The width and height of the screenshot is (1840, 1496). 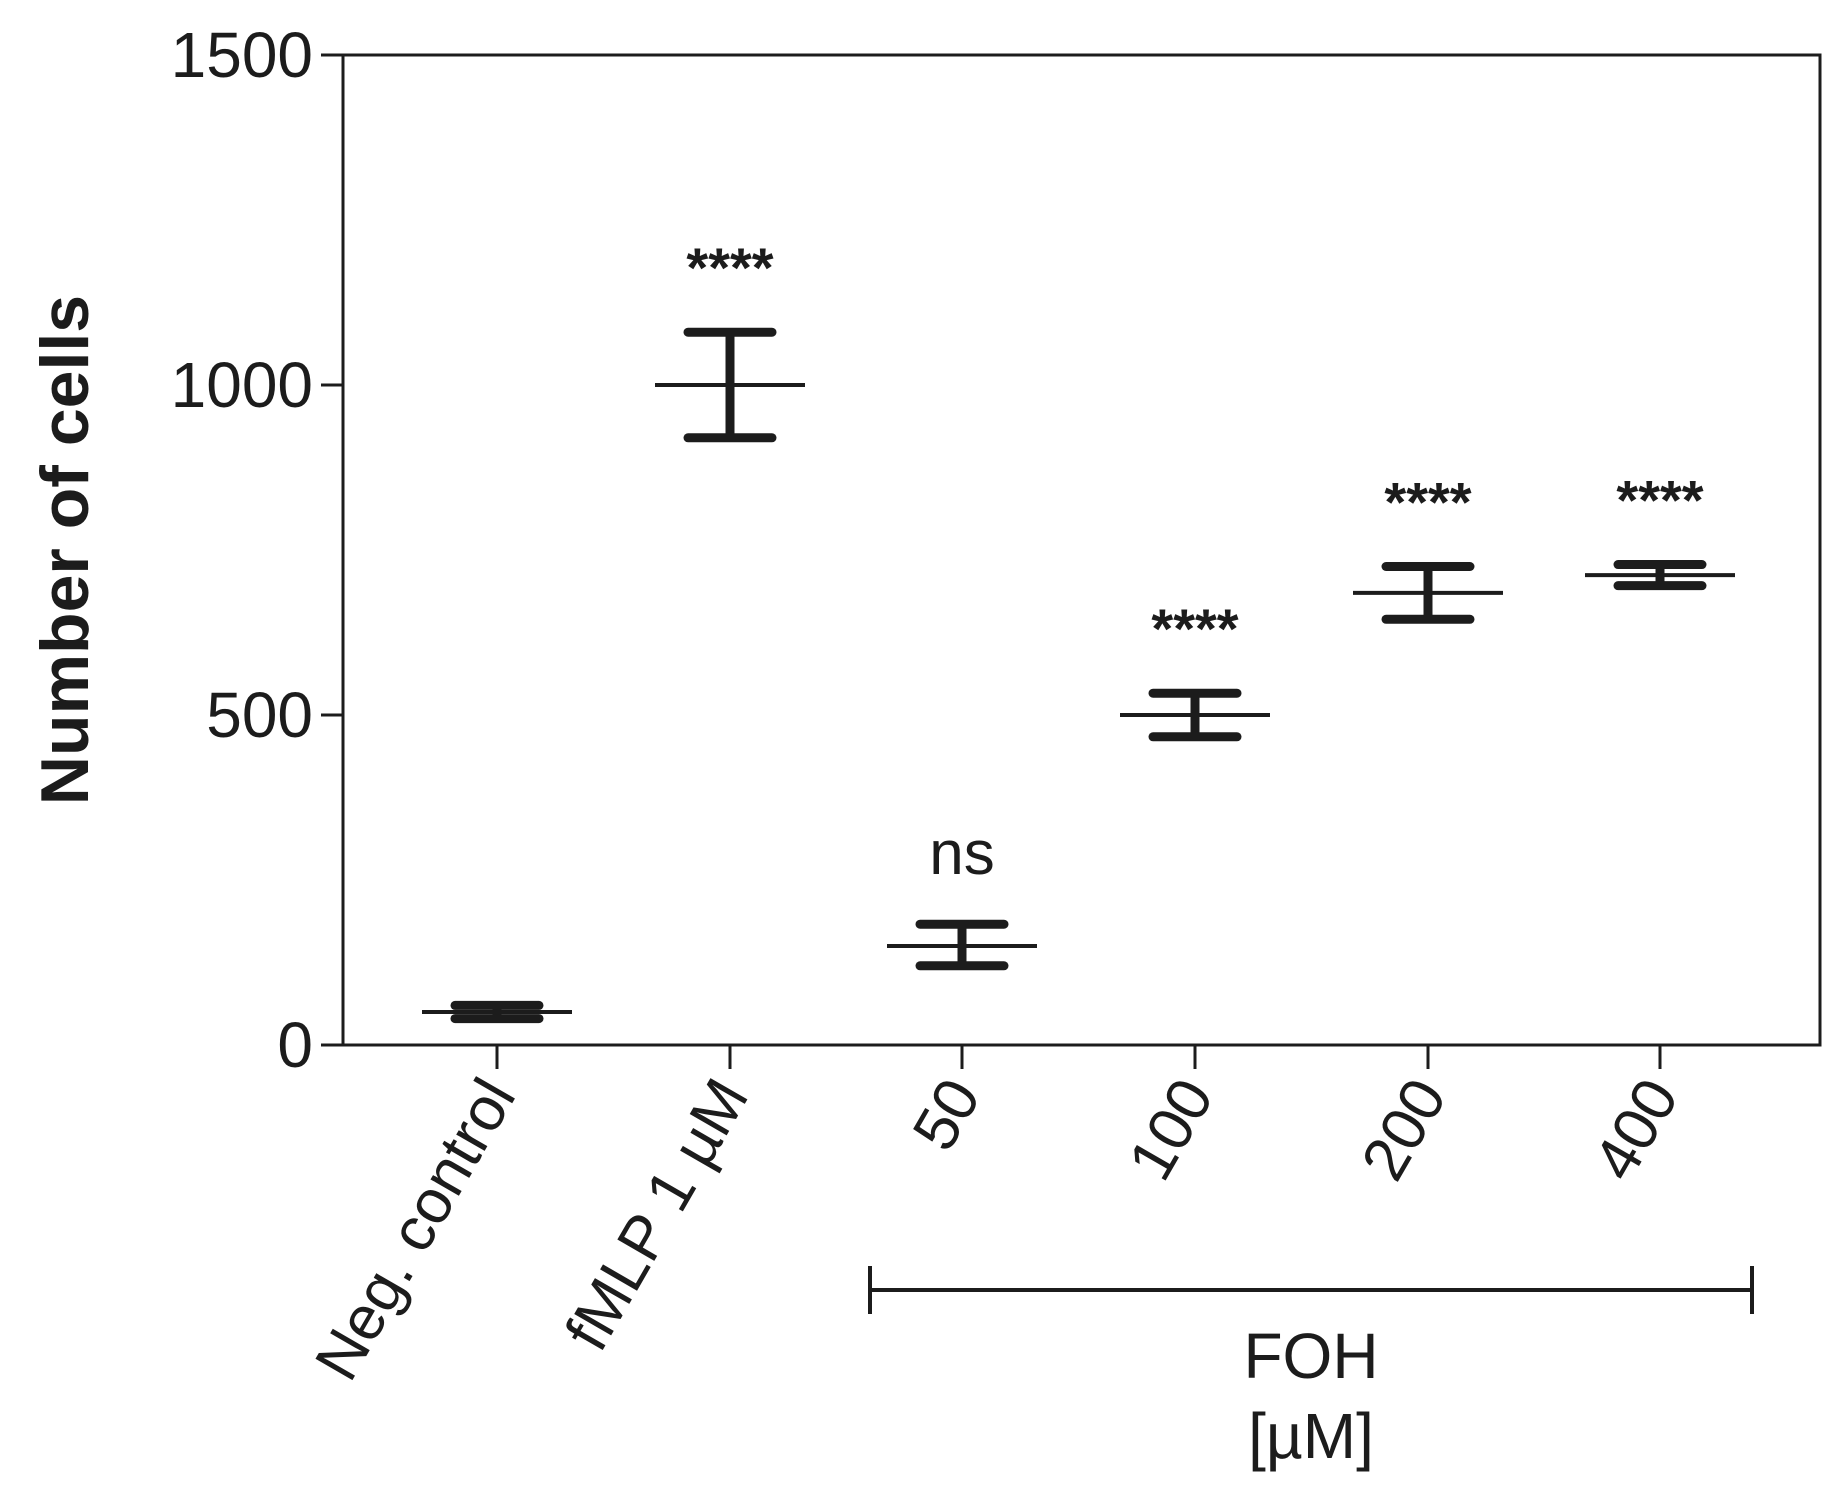 I want to click on y-axis-title: Number of cells, so click(x=65, y=550).